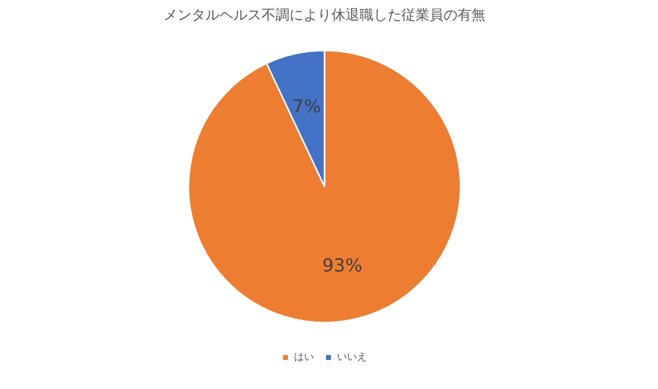 The image size is (658, 389). I want to click on legend-label: いいえ, so click(352, 357).